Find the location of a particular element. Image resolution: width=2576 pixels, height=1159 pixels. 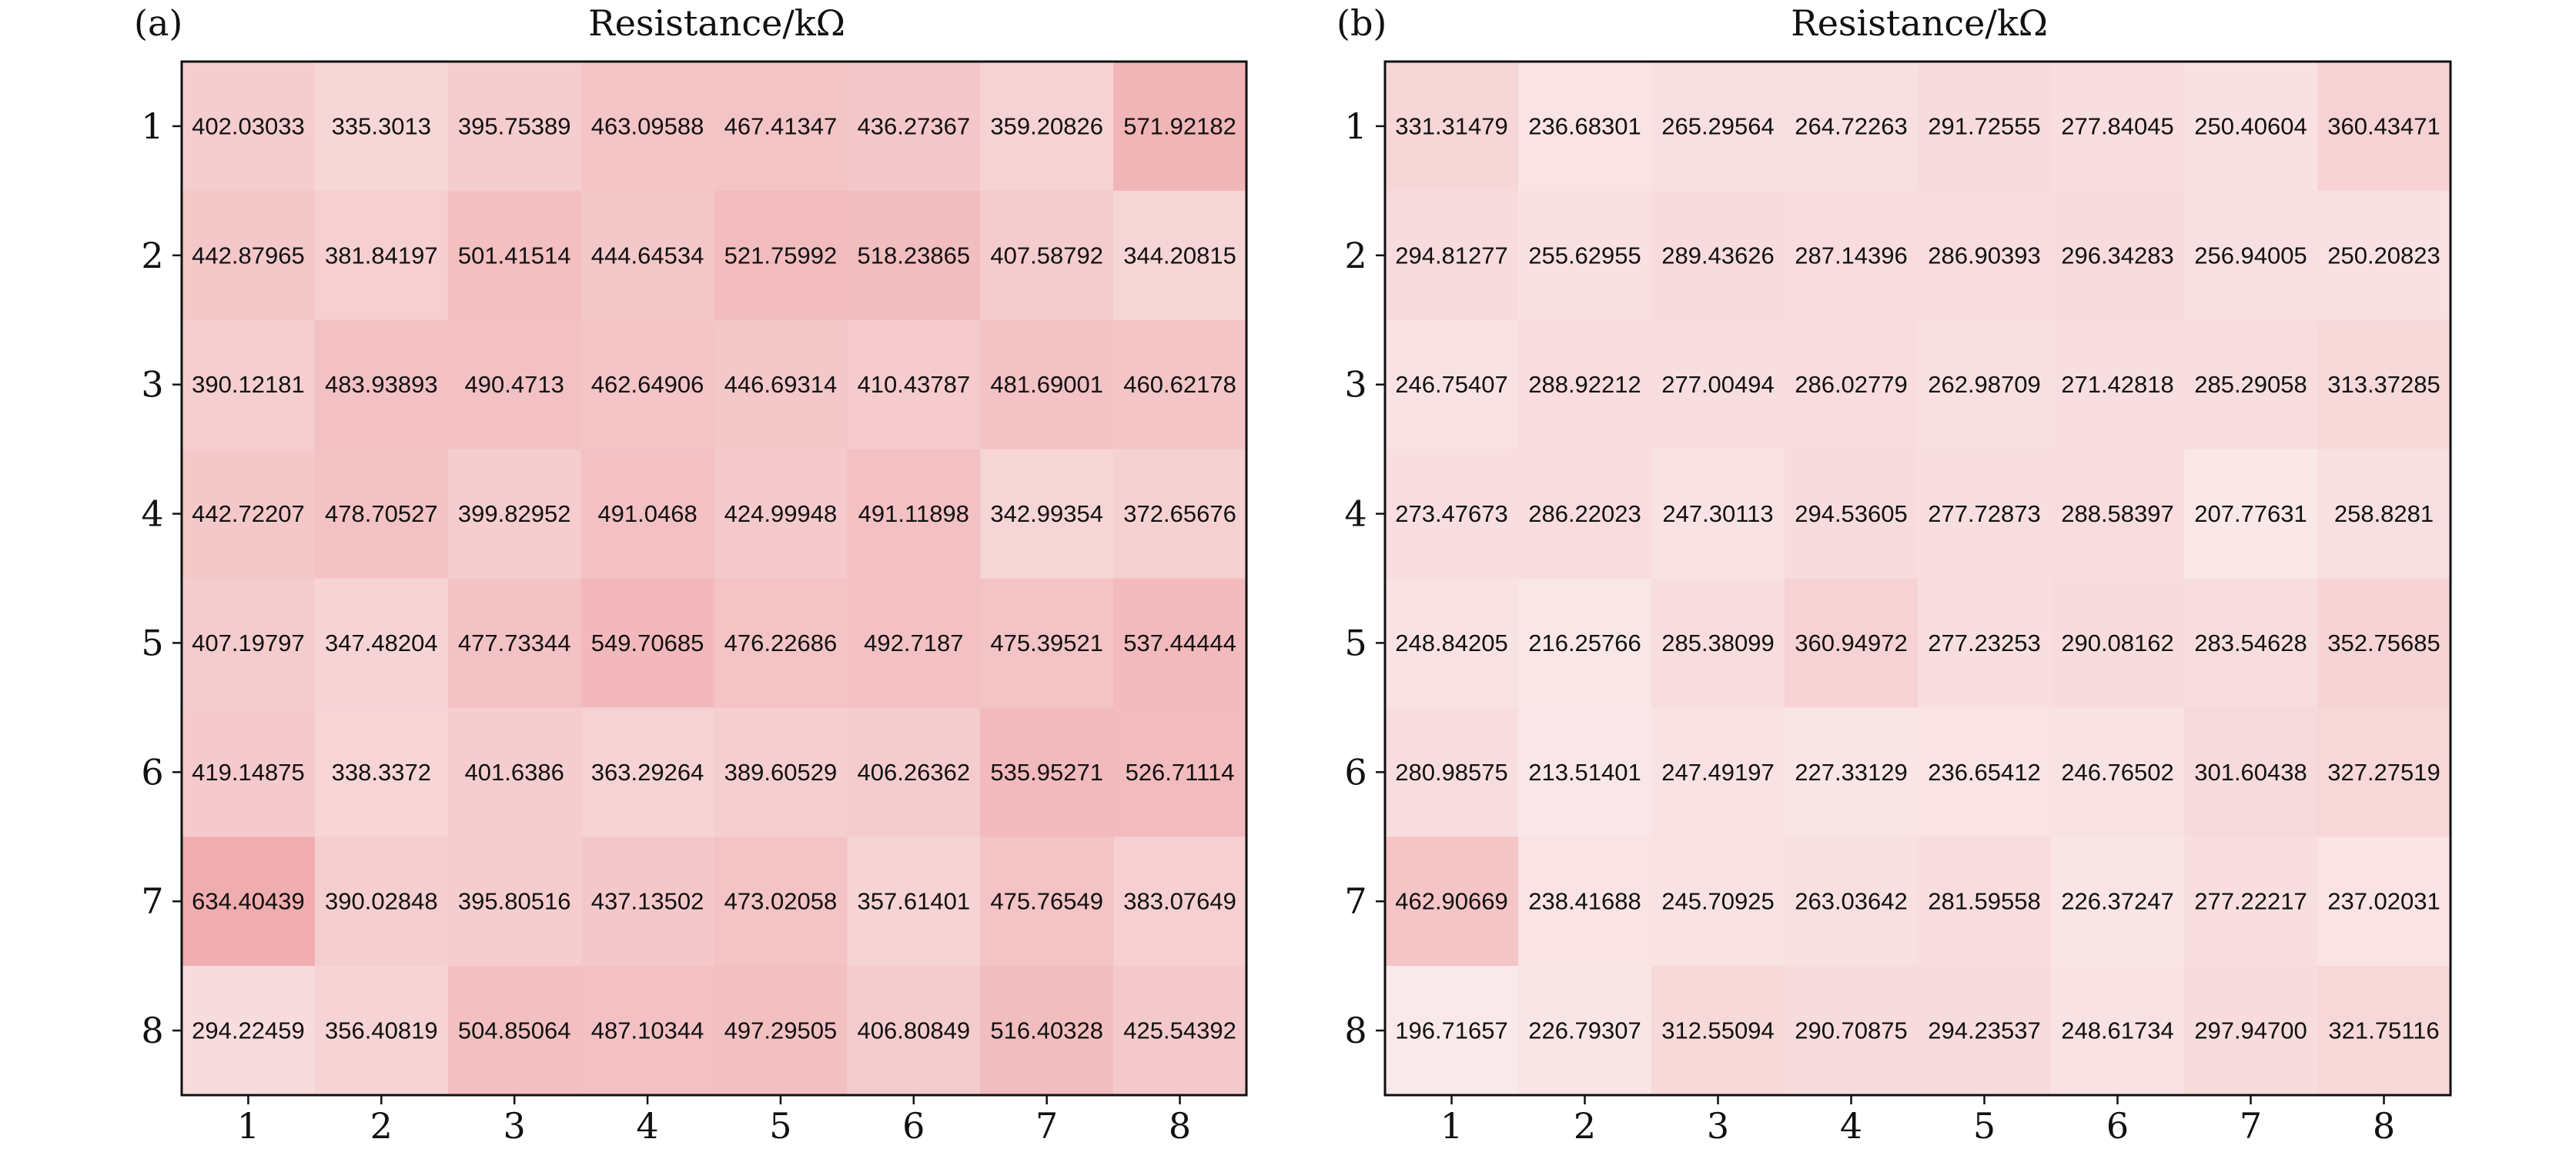

cell-value-label: 501.41514 is located at coordinates (514, 255).